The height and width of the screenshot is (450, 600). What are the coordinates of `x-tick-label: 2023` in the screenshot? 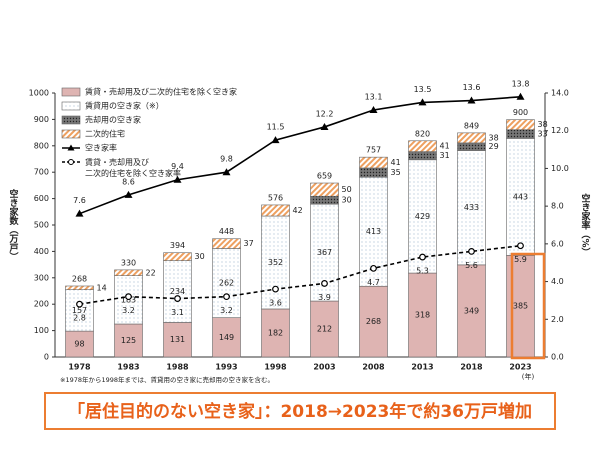 It's located at (520, 367).